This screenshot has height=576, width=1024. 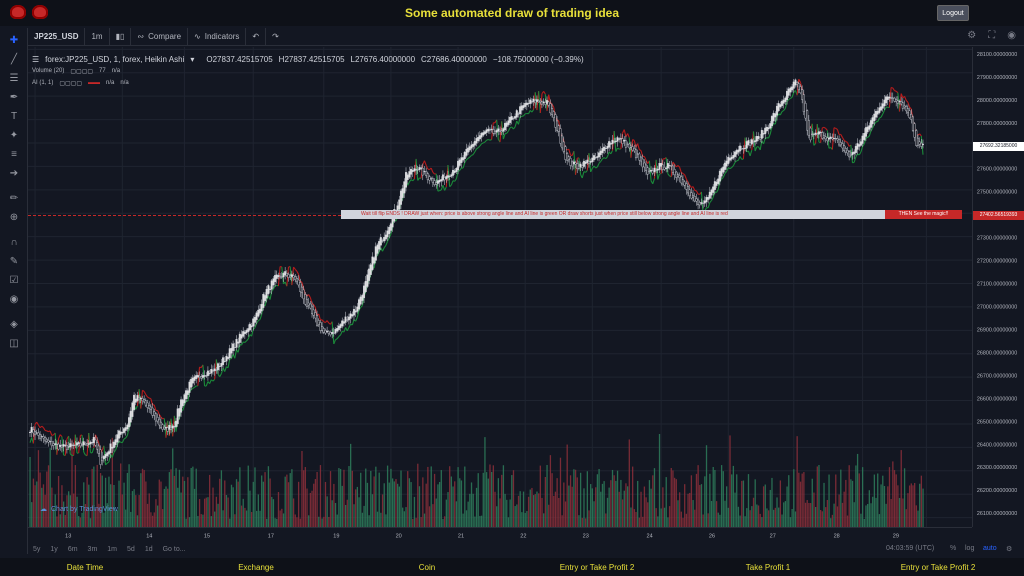 I want to click on legend-volume-buttons-icon: ▢▢▢▢, so click(x=82, y=71).